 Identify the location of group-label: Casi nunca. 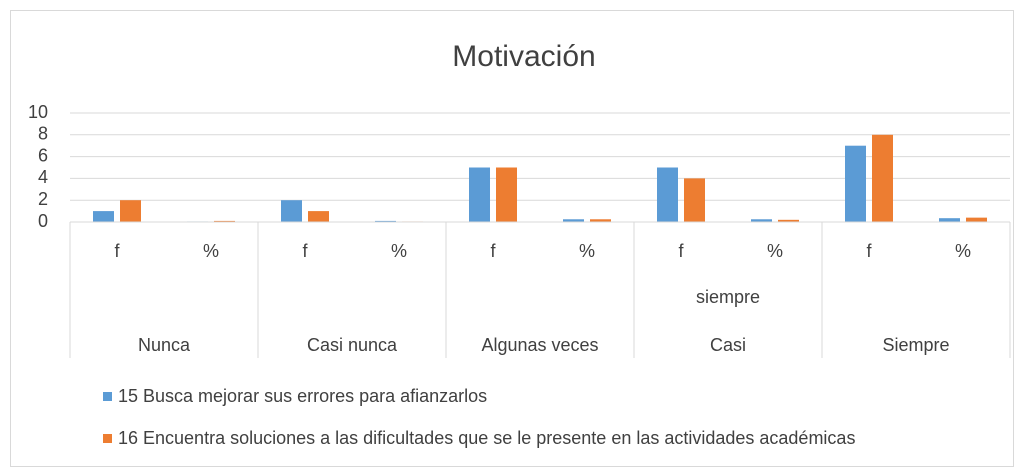
(352, 345).